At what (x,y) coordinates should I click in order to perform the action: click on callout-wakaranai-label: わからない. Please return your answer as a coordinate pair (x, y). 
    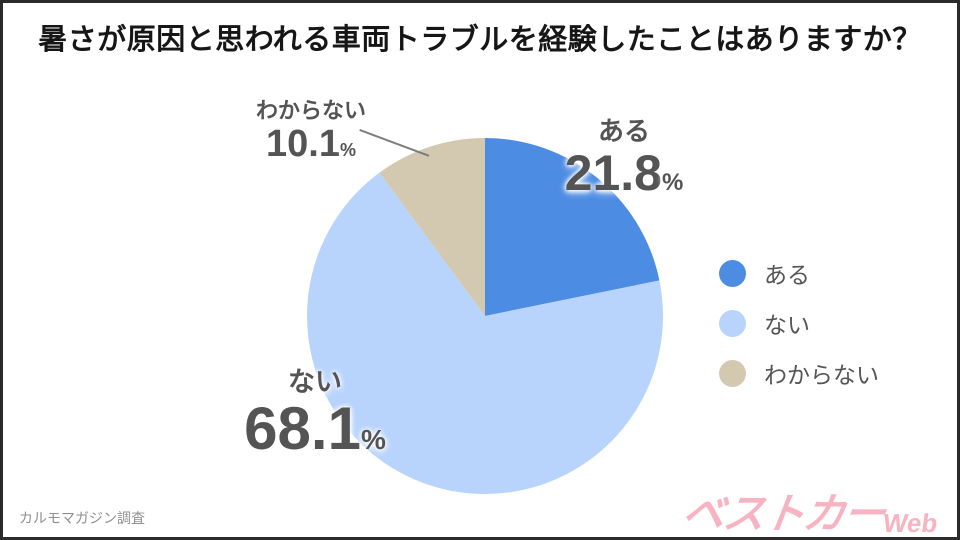
    Looking at the image, I should click on (310, 110).